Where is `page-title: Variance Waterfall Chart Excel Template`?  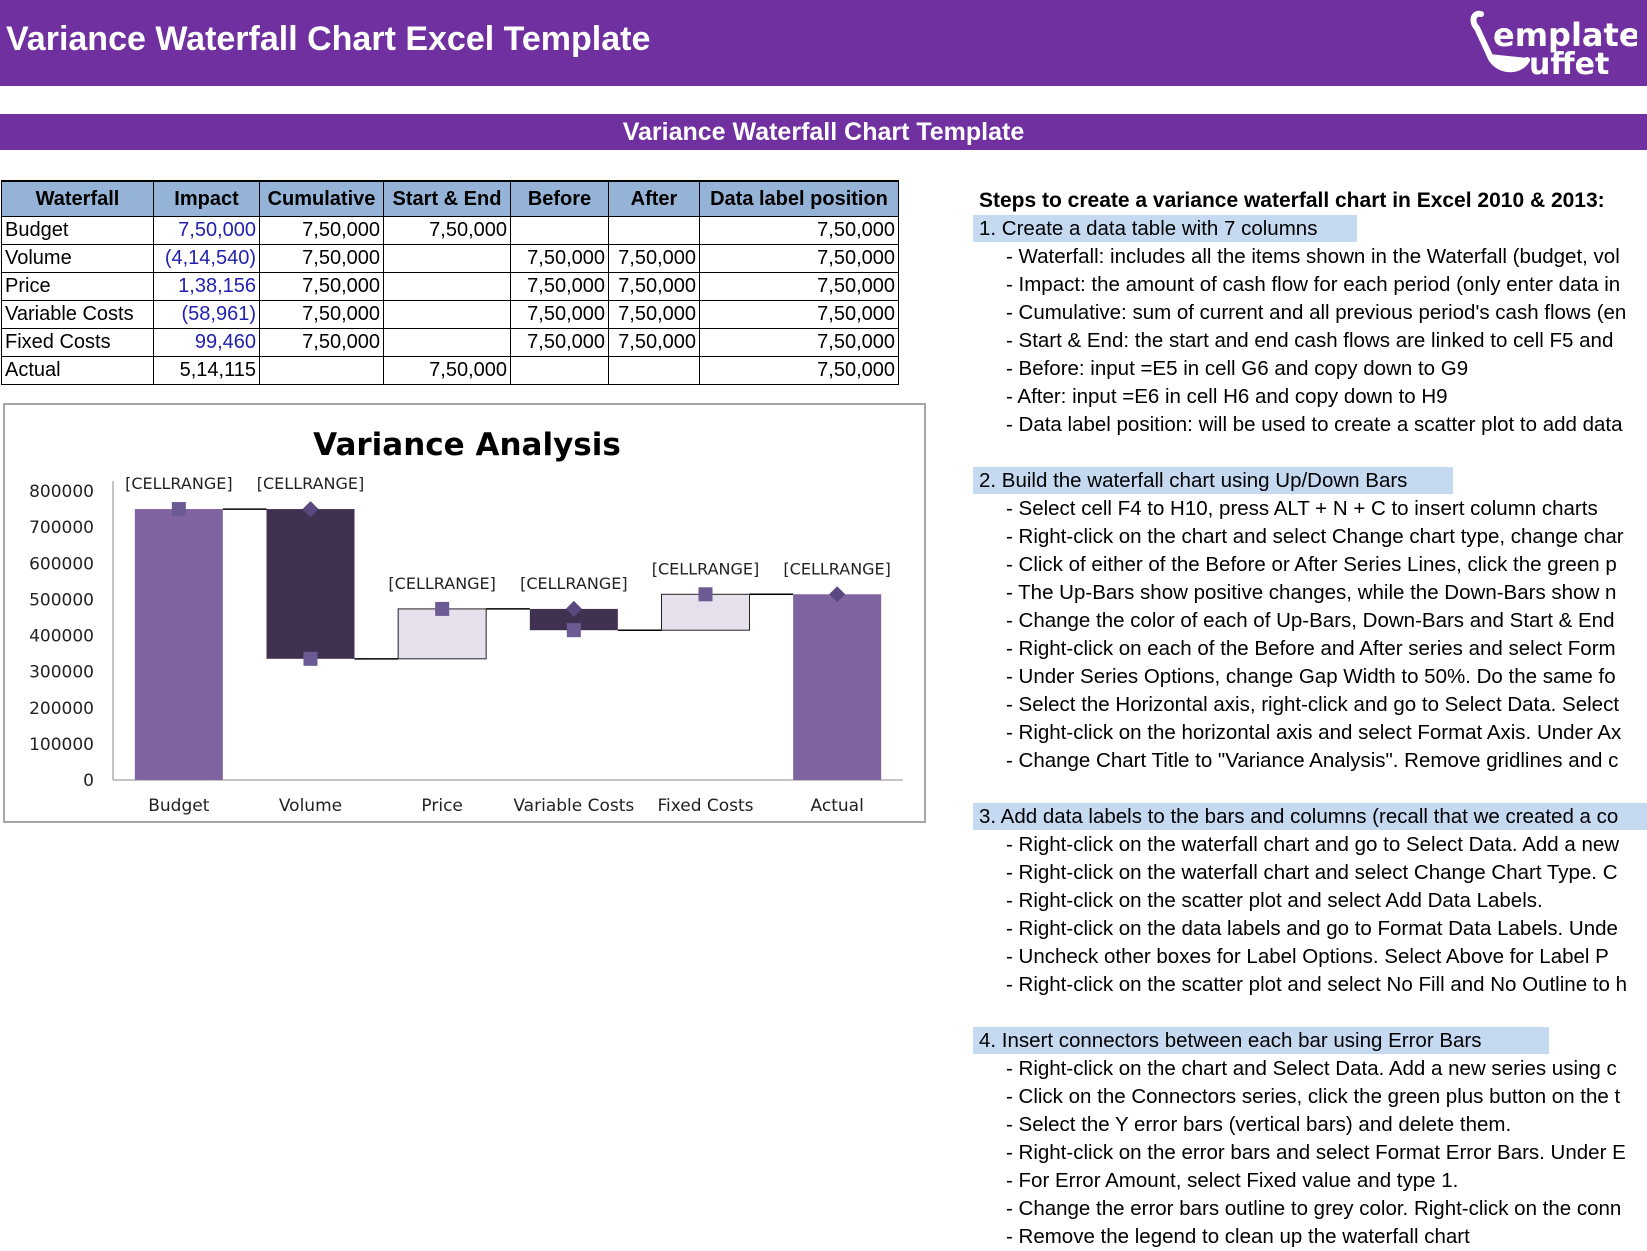
page-title: Variance Waterfall Chart Excel Template is located at coordinates (328, 39).